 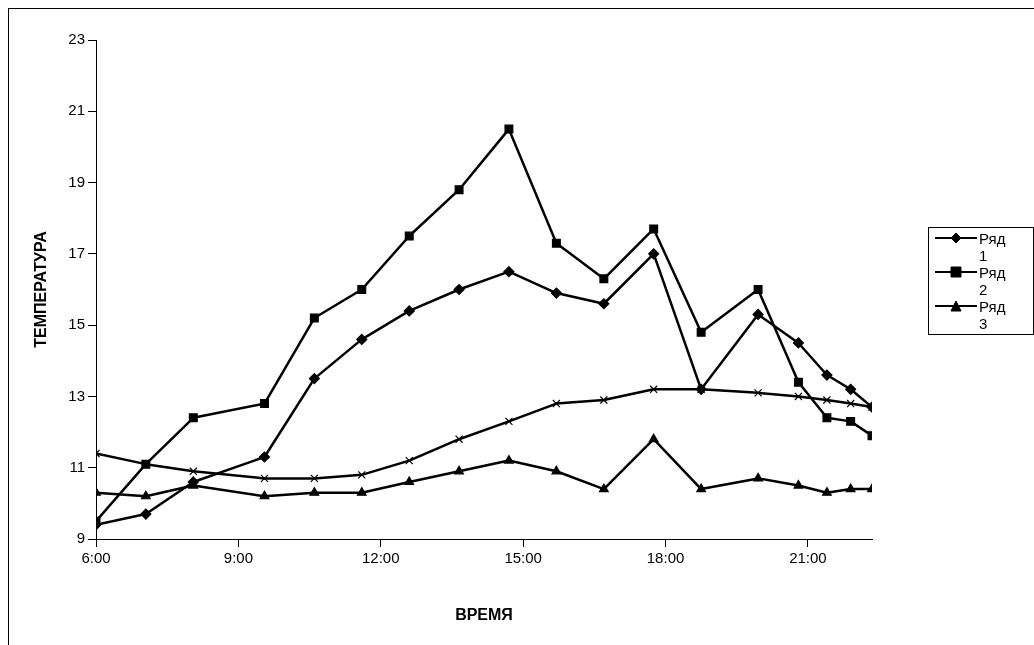 I want to click on y-axis-title: ТЕМПЕРАТУРА, so click(x=41, y=289).